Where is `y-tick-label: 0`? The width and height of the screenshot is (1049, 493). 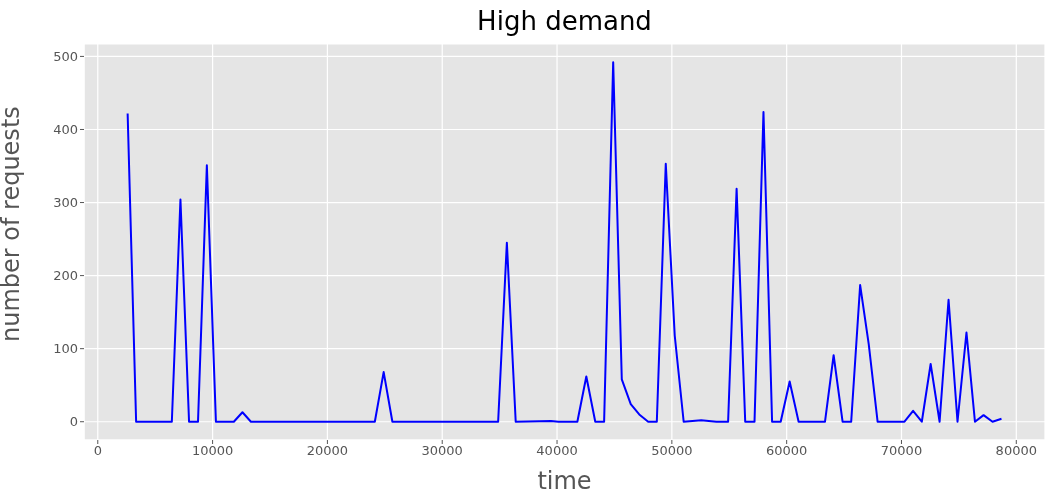
y-tick-label: 0 is located at coordinates (73, 422).